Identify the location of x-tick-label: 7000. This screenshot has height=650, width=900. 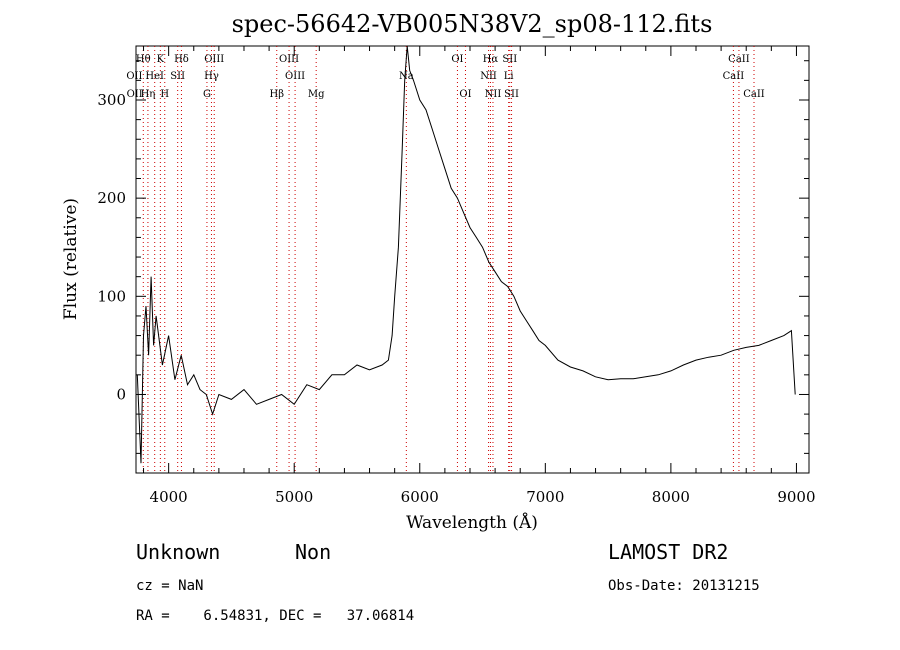
(545, 497).